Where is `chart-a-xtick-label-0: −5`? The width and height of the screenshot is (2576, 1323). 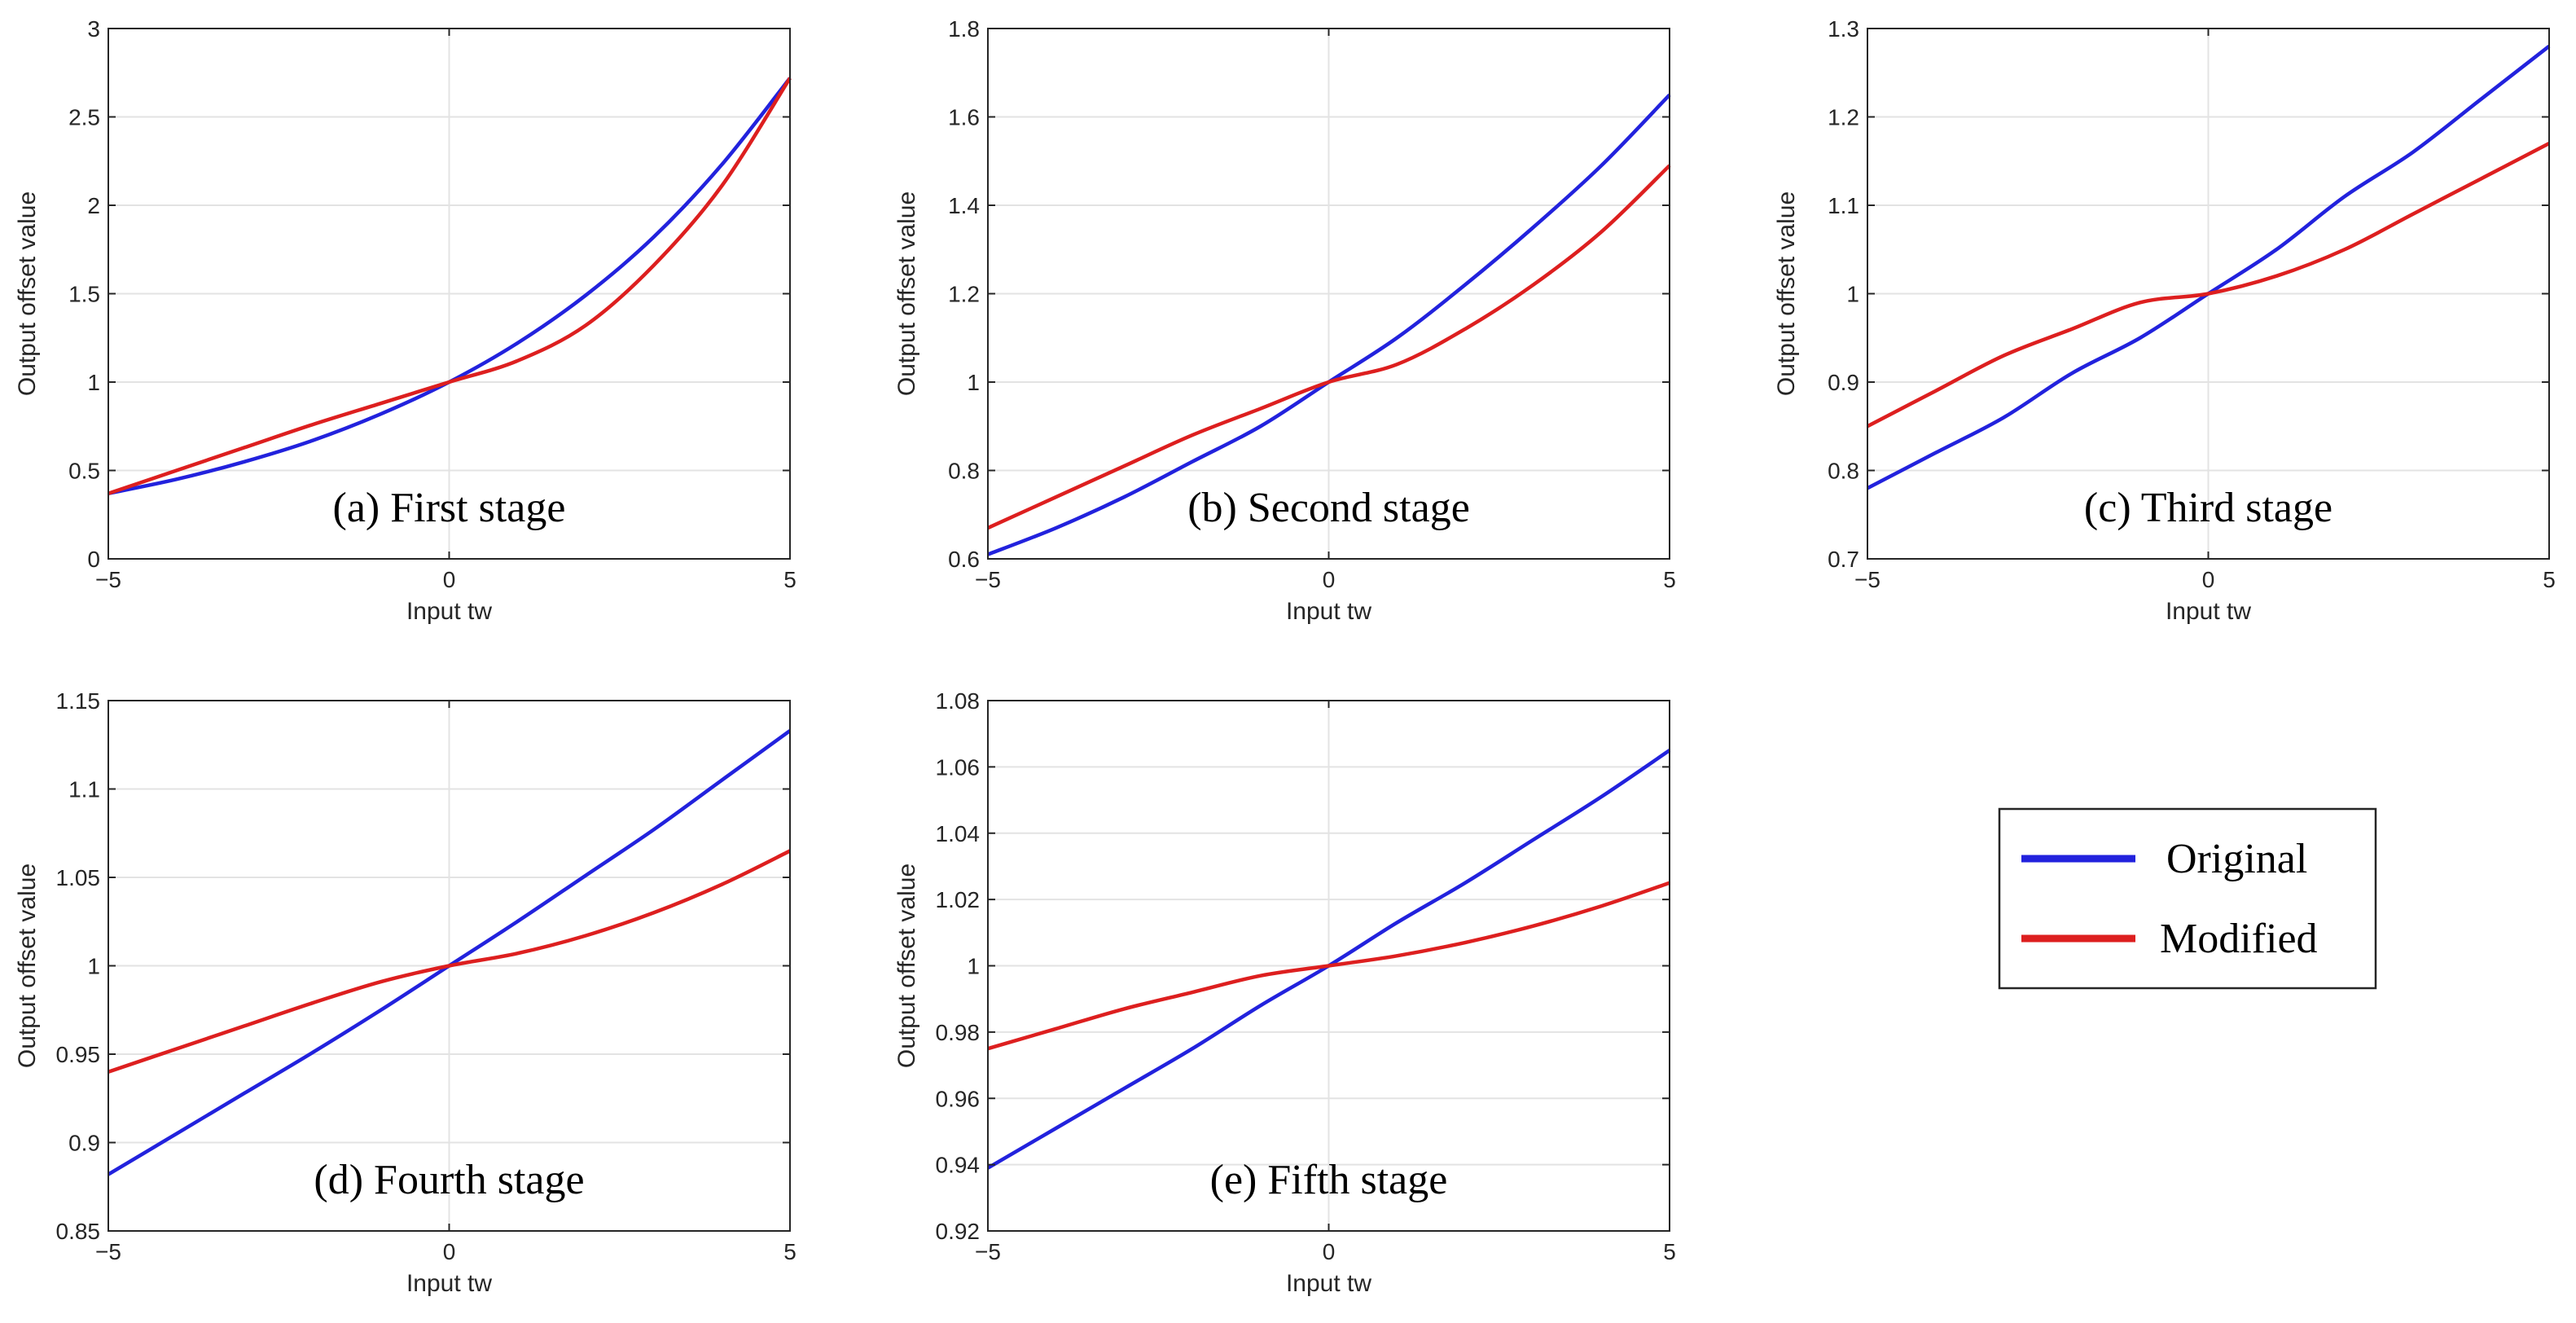
chart-a-xtick-label-0: −5 is located at coordinates (108, 579).